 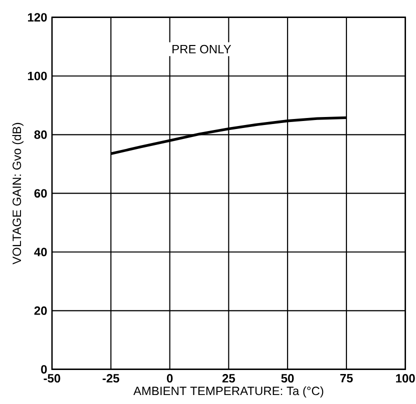 What do you see at coordinates (37, 17) in the screenshot?
I see `y-tick-label: 120` at bounding box center [37, 17].